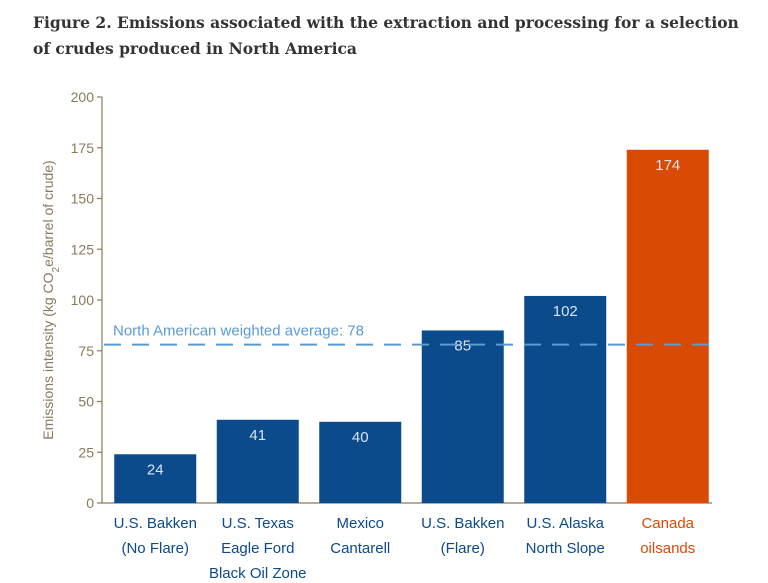 The image size is (768, 583). I want to click on y-tick-label: 175, so click(83, 148).